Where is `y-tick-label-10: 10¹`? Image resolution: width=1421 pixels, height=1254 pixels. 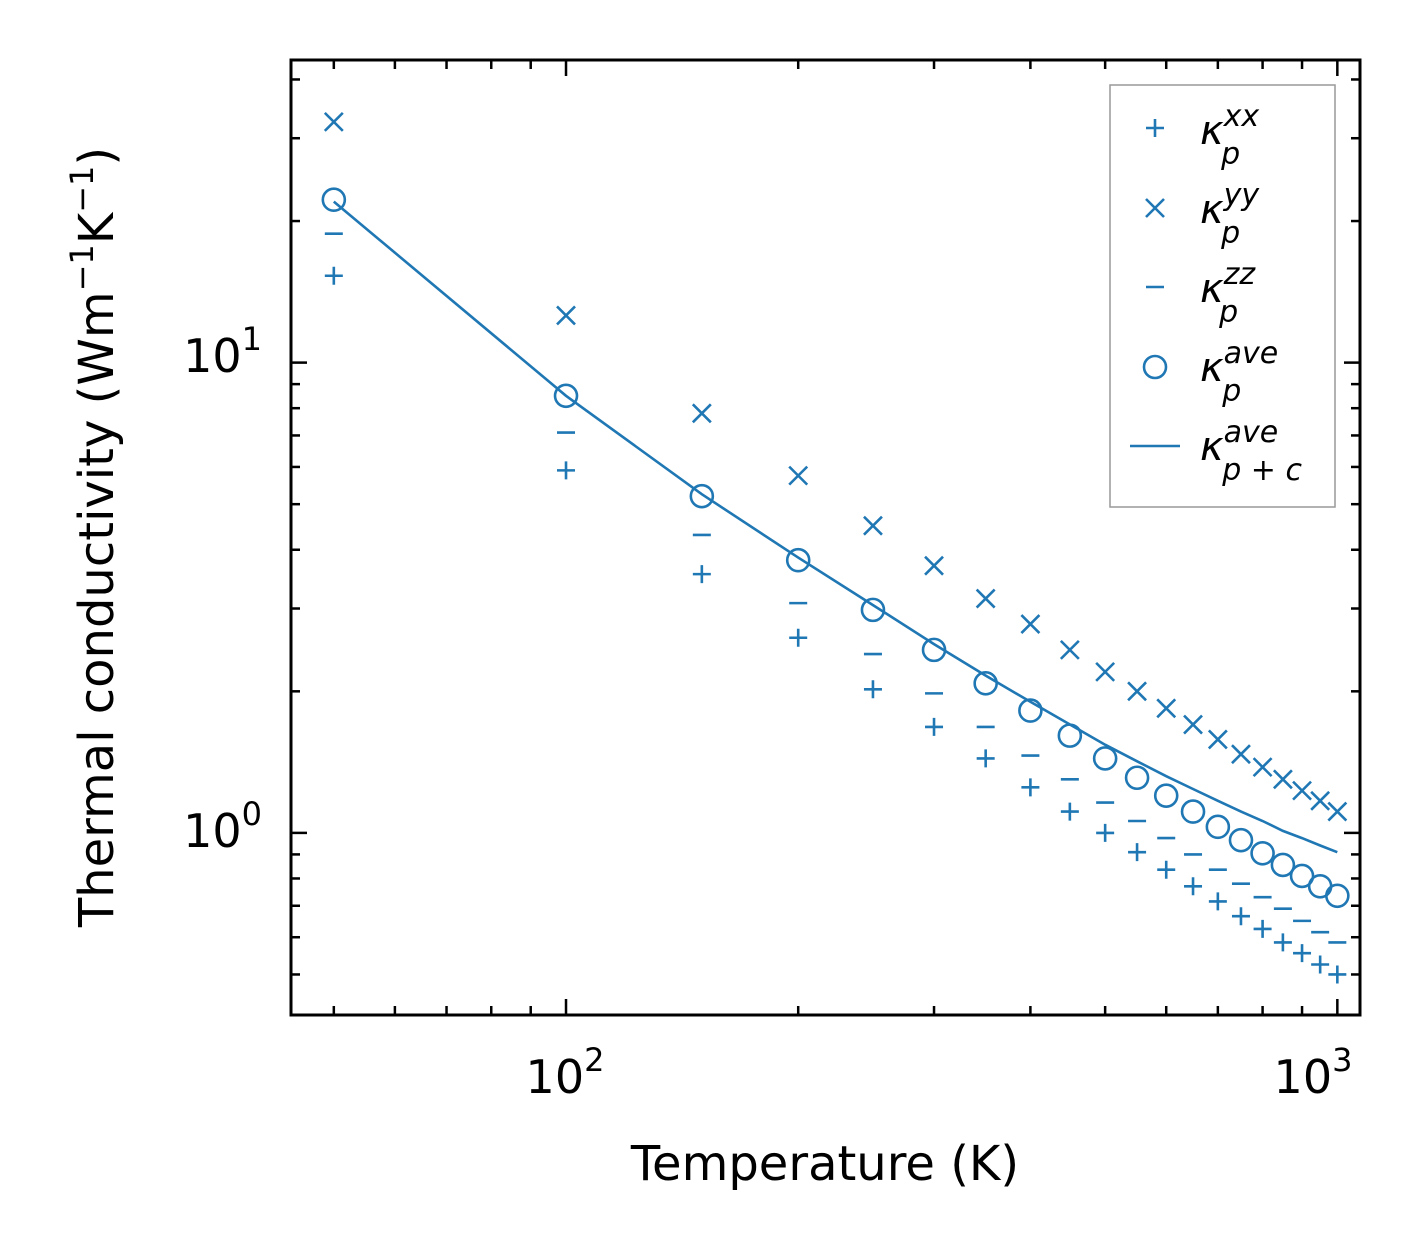 y-tick-label-10: 10¹ is located at coordinates (222, 351).